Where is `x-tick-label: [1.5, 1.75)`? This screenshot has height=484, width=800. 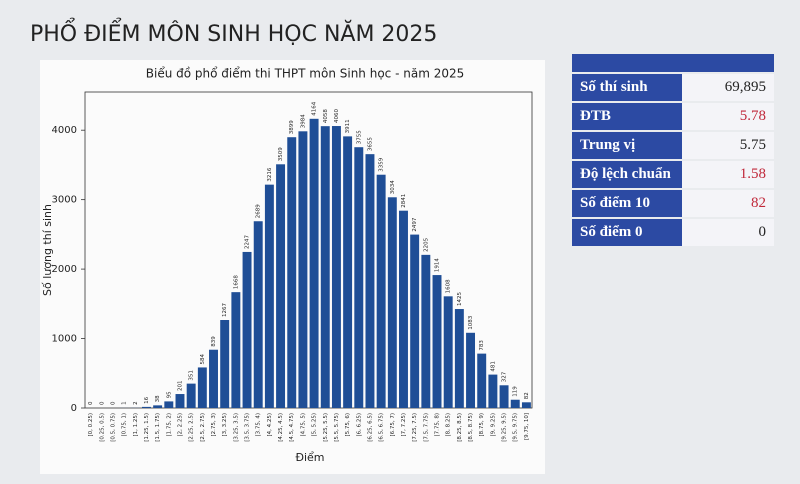 x-tick-label: [1.5, 1.75) is located at coordinates (158, 427).